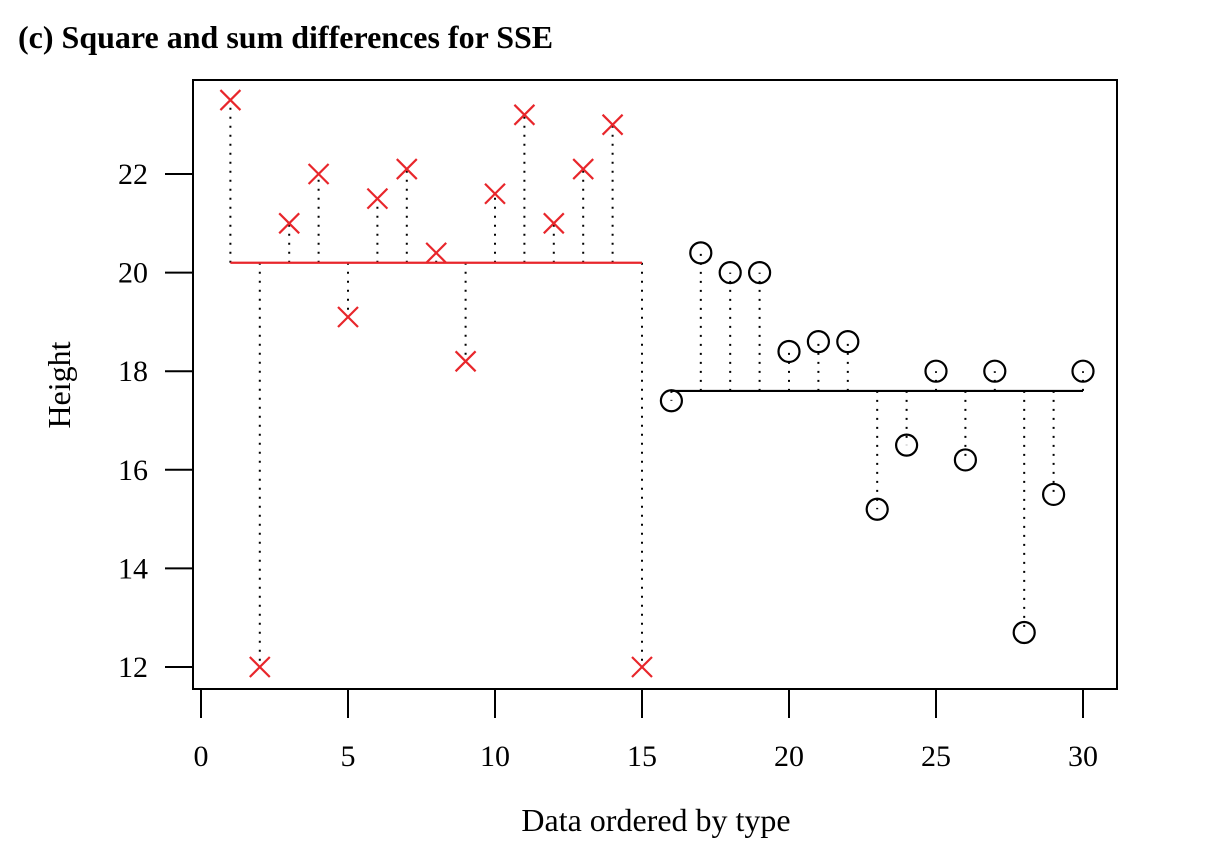  I want to click on group-mean-lines, so click(656, 327).